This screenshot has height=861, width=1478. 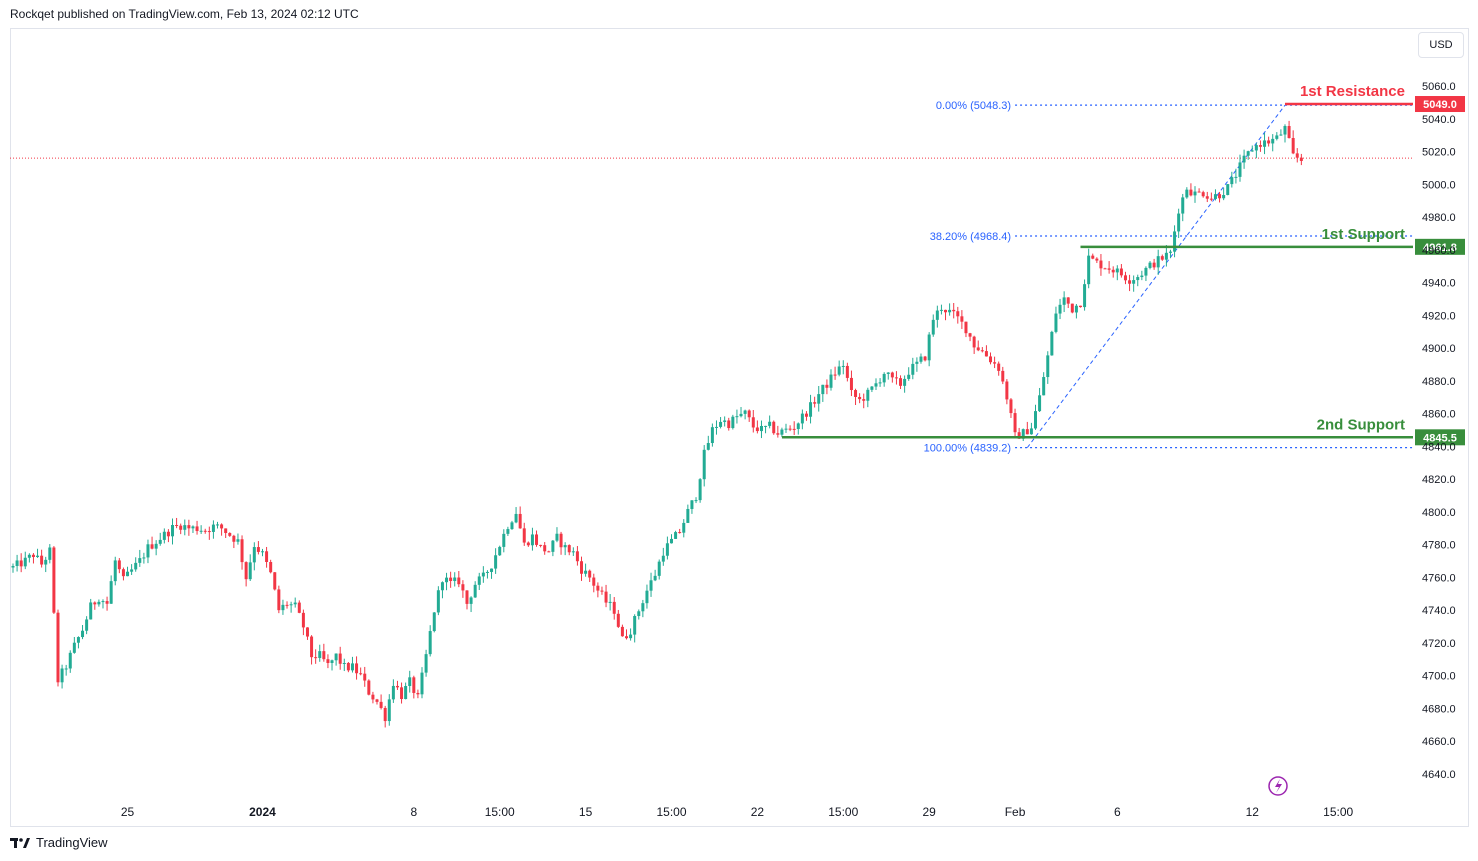 I want to click on price-tick-label: 4640.0, so click(x=1439, y=775).